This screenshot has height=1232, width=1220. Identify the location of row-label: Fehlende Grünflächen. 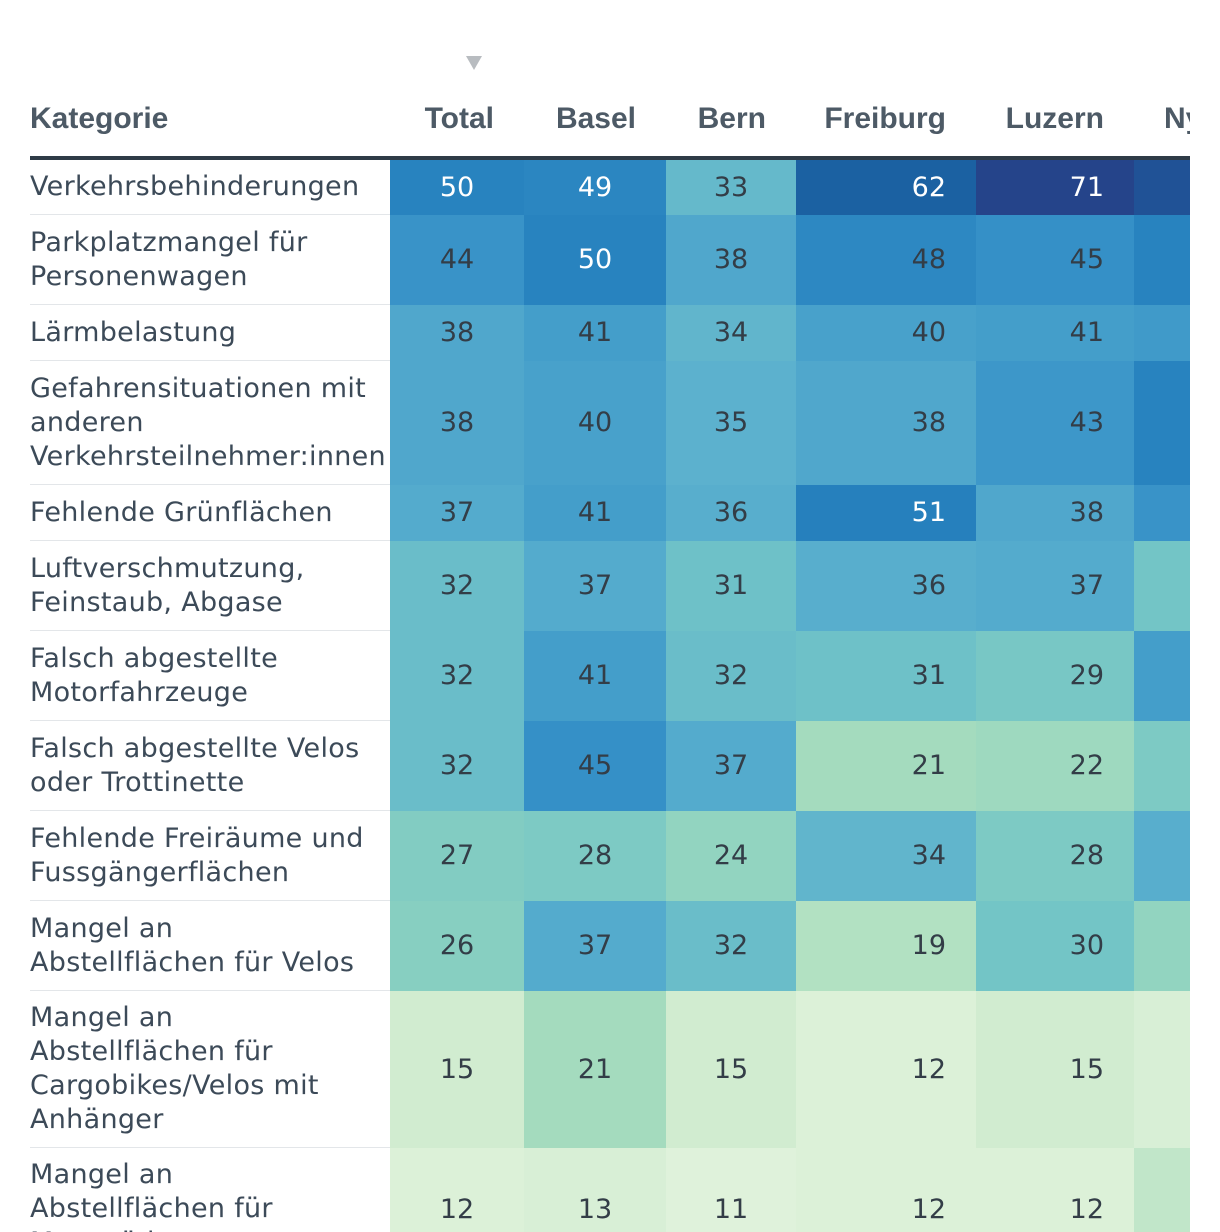
(210, 512).